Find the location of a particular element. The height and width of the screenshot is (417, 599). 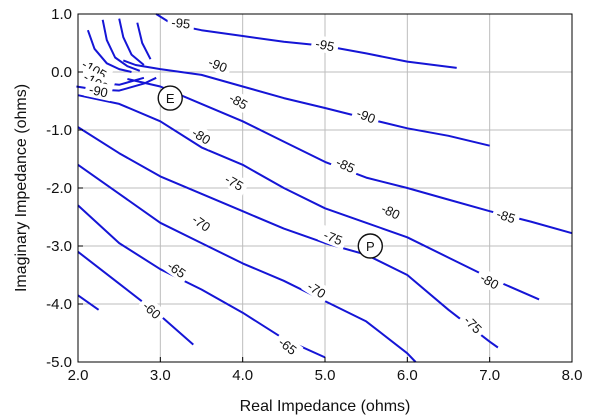

y-tick-label: -3.0 is located at coordinates (59, 246).